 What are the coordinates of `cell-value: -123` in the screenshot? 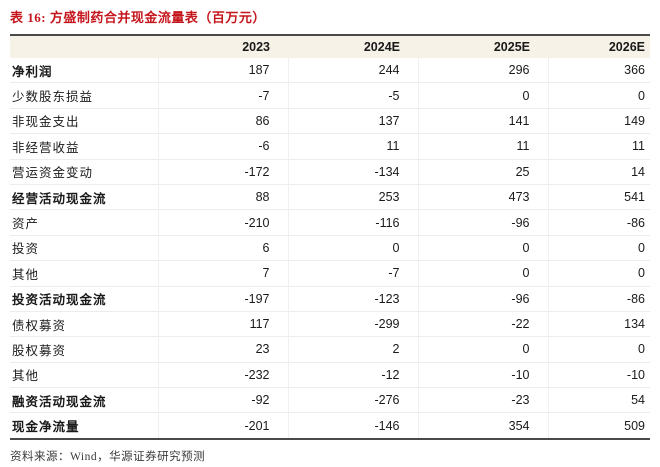 It's located at (352, 299).